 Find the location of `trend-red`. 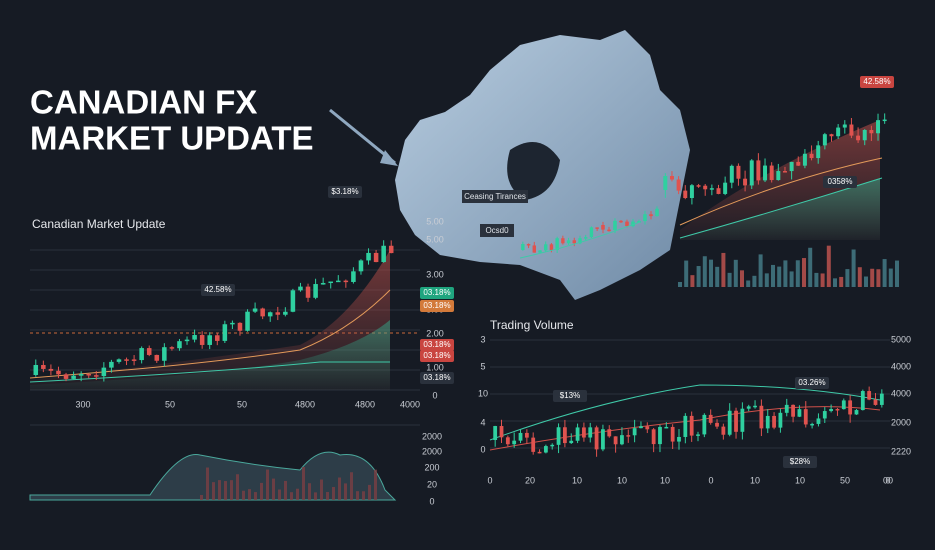

trend-red is located at coordinates (685, 428).